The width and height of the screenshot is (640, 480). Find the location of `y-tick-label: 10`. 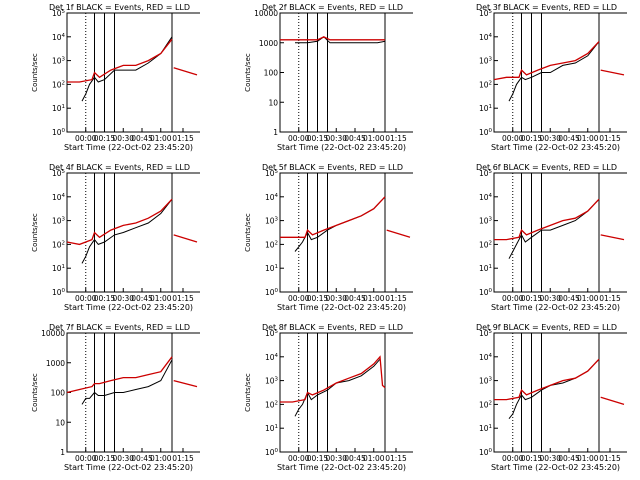

y-tick-label: 10 is located at coordinates (60, 422).